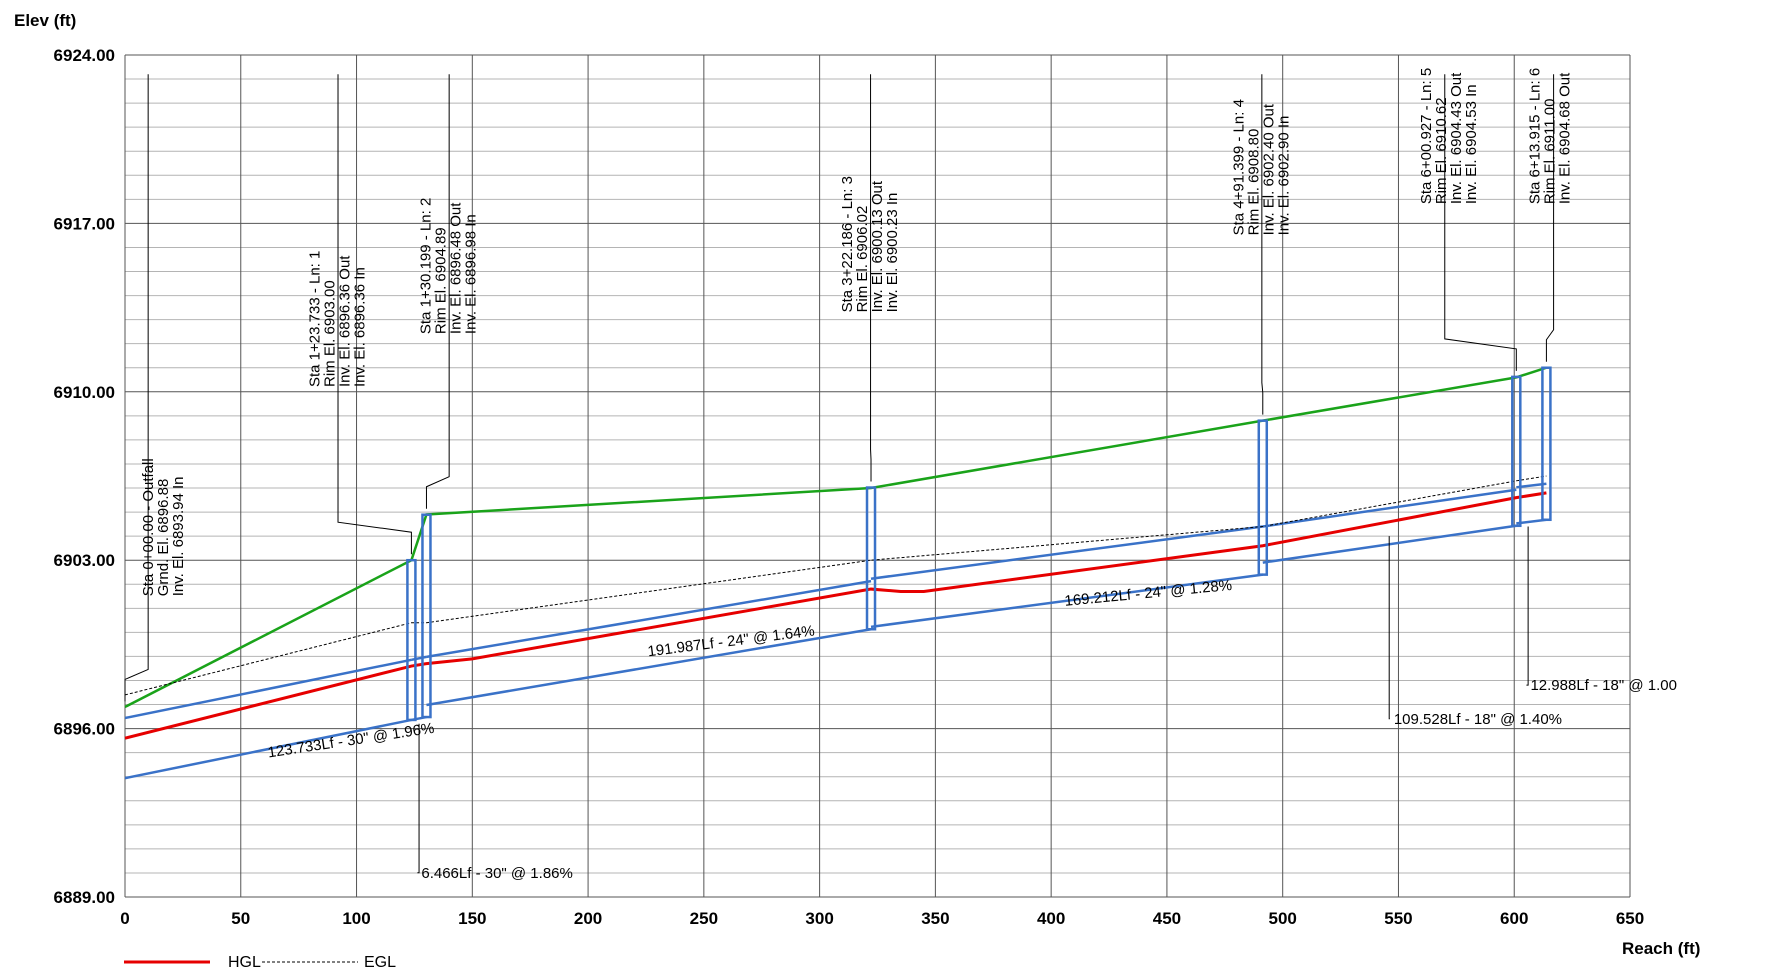 The image size is (1768, 973). Describe the element at coordinates (1550, 152) in the screenshot. I see `structure-label-line: Rim El. 6911.00` at that location.